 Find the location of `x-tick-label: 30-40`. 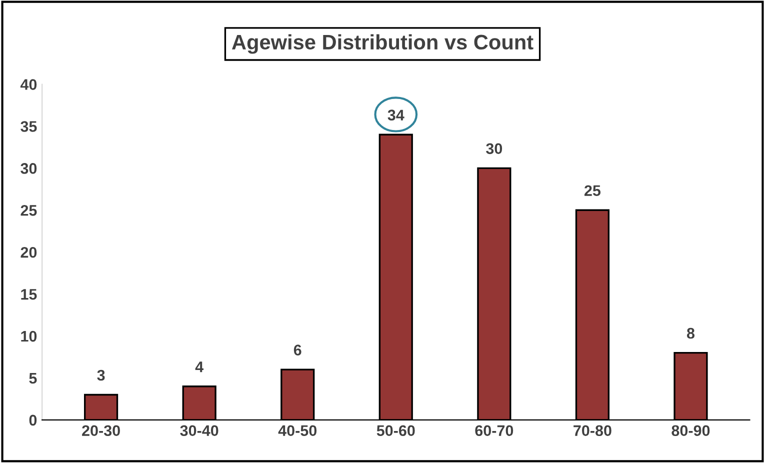

x-tick-label: 30-40 is located at coordinates (199, 430).